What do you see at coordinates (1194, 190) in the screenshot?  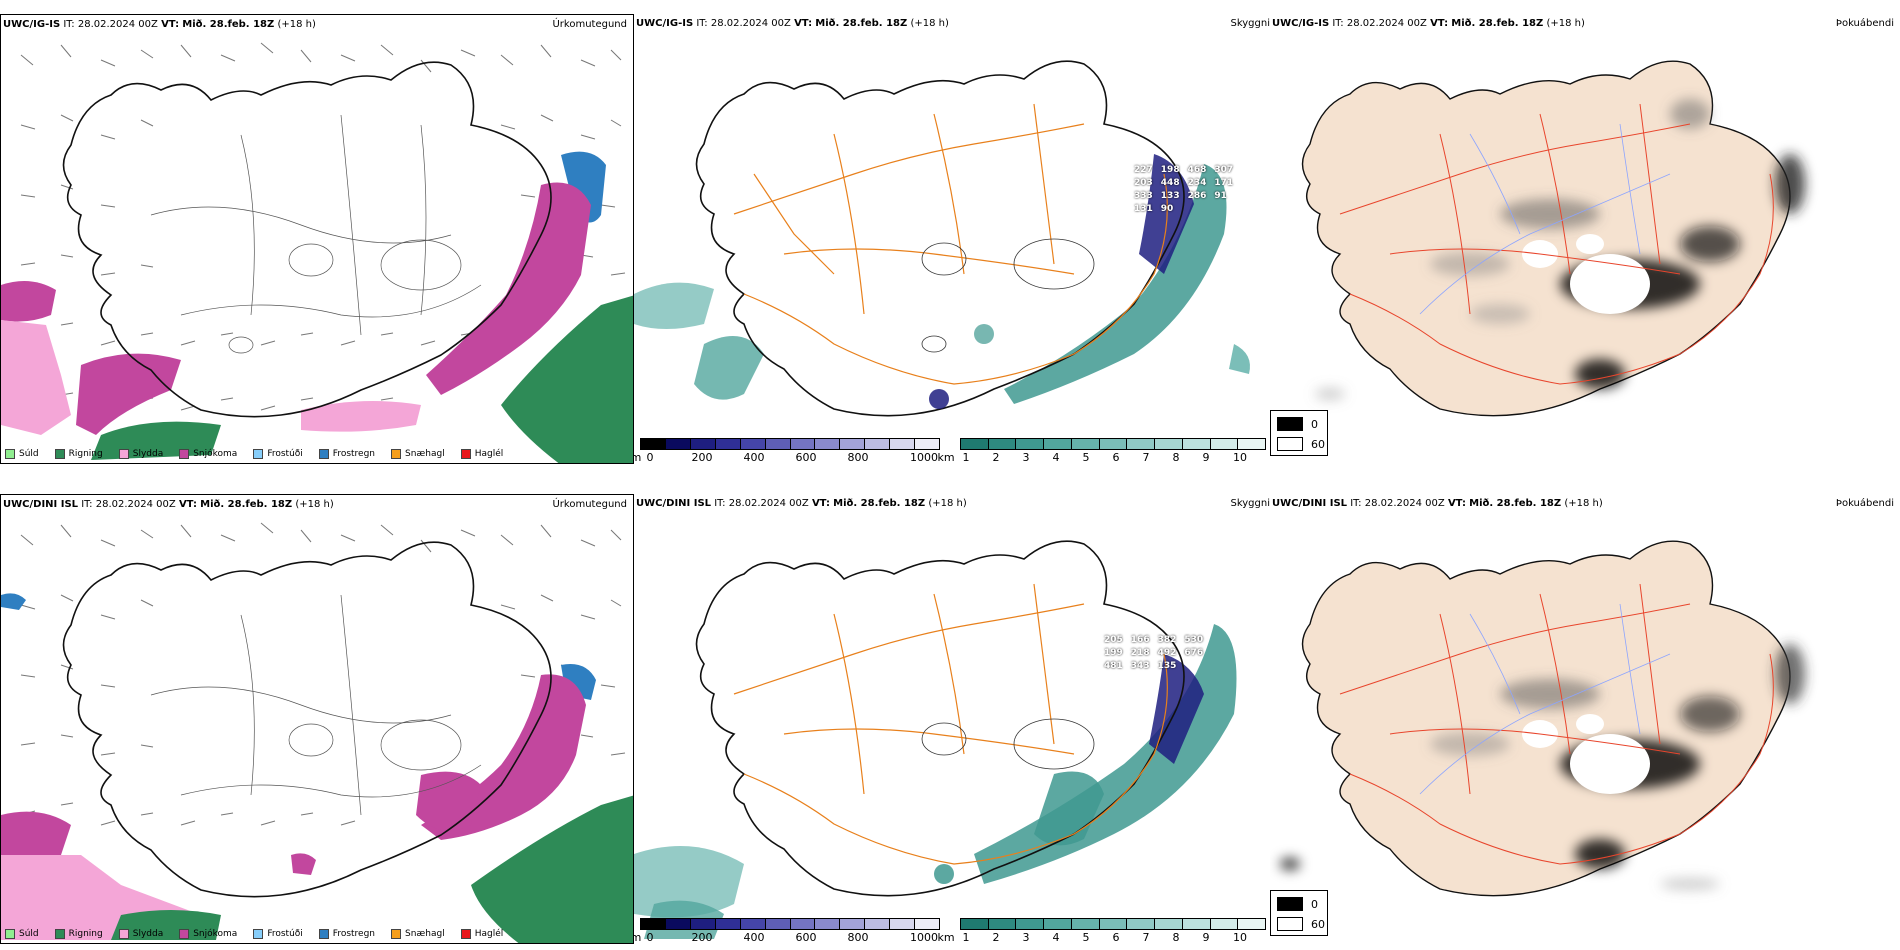 I see `visibility-value-labels: 227 198 468 307 203 448 234 171 333 133 286 91 131 90` at bounding box center [1194, 190].